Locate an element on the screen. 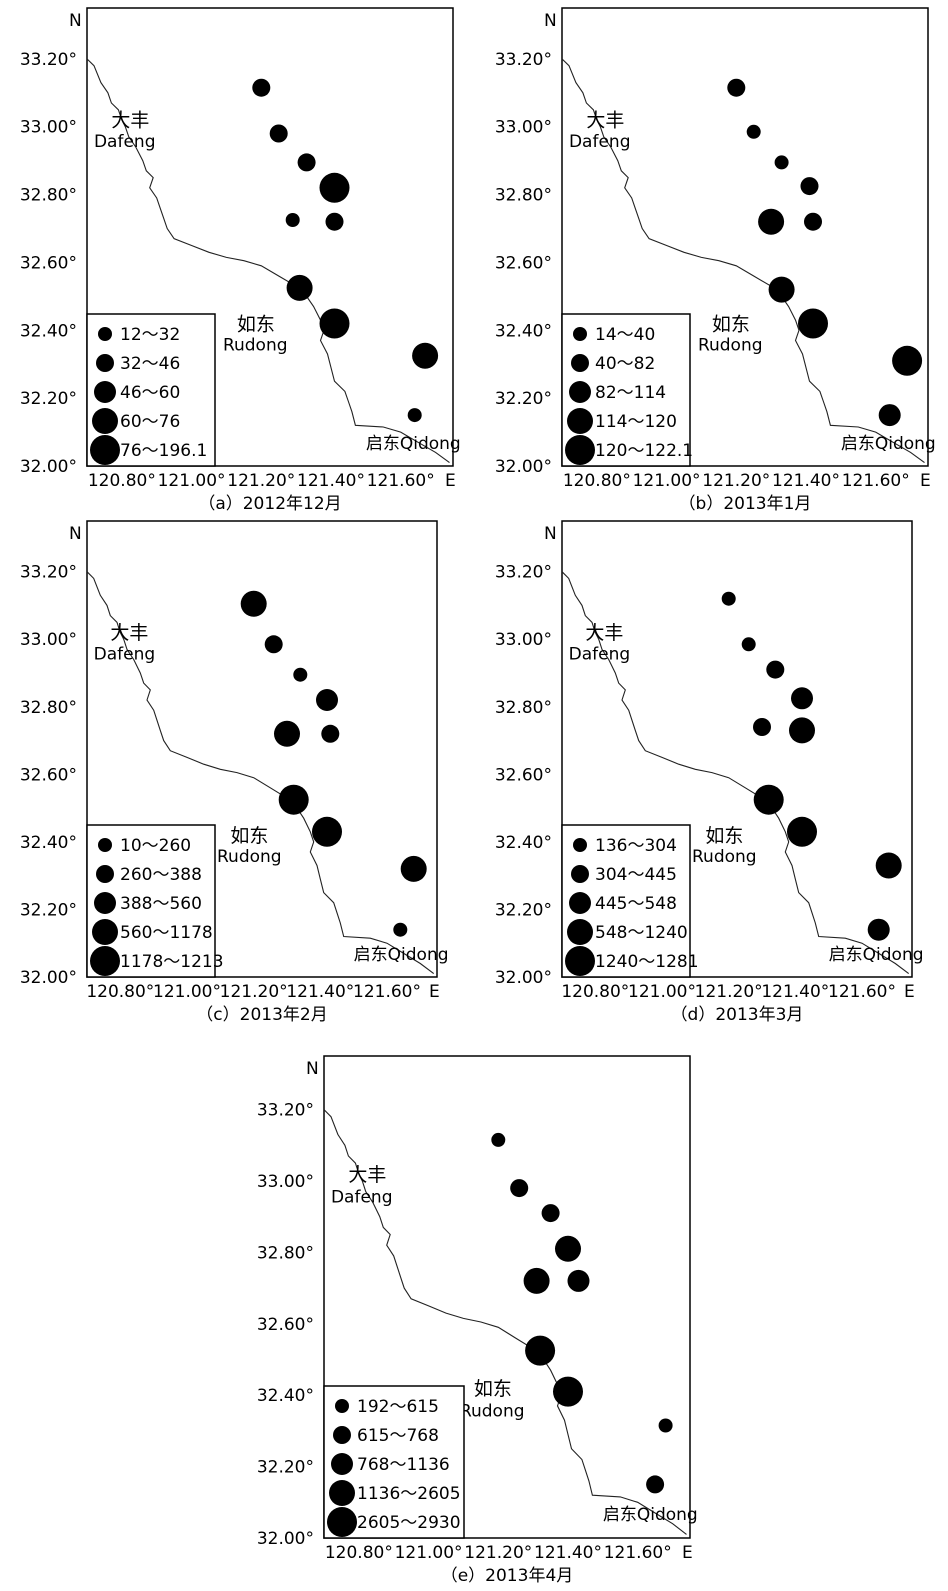  legend-label: 2605～2930 is located at coordinates (409, 1523).